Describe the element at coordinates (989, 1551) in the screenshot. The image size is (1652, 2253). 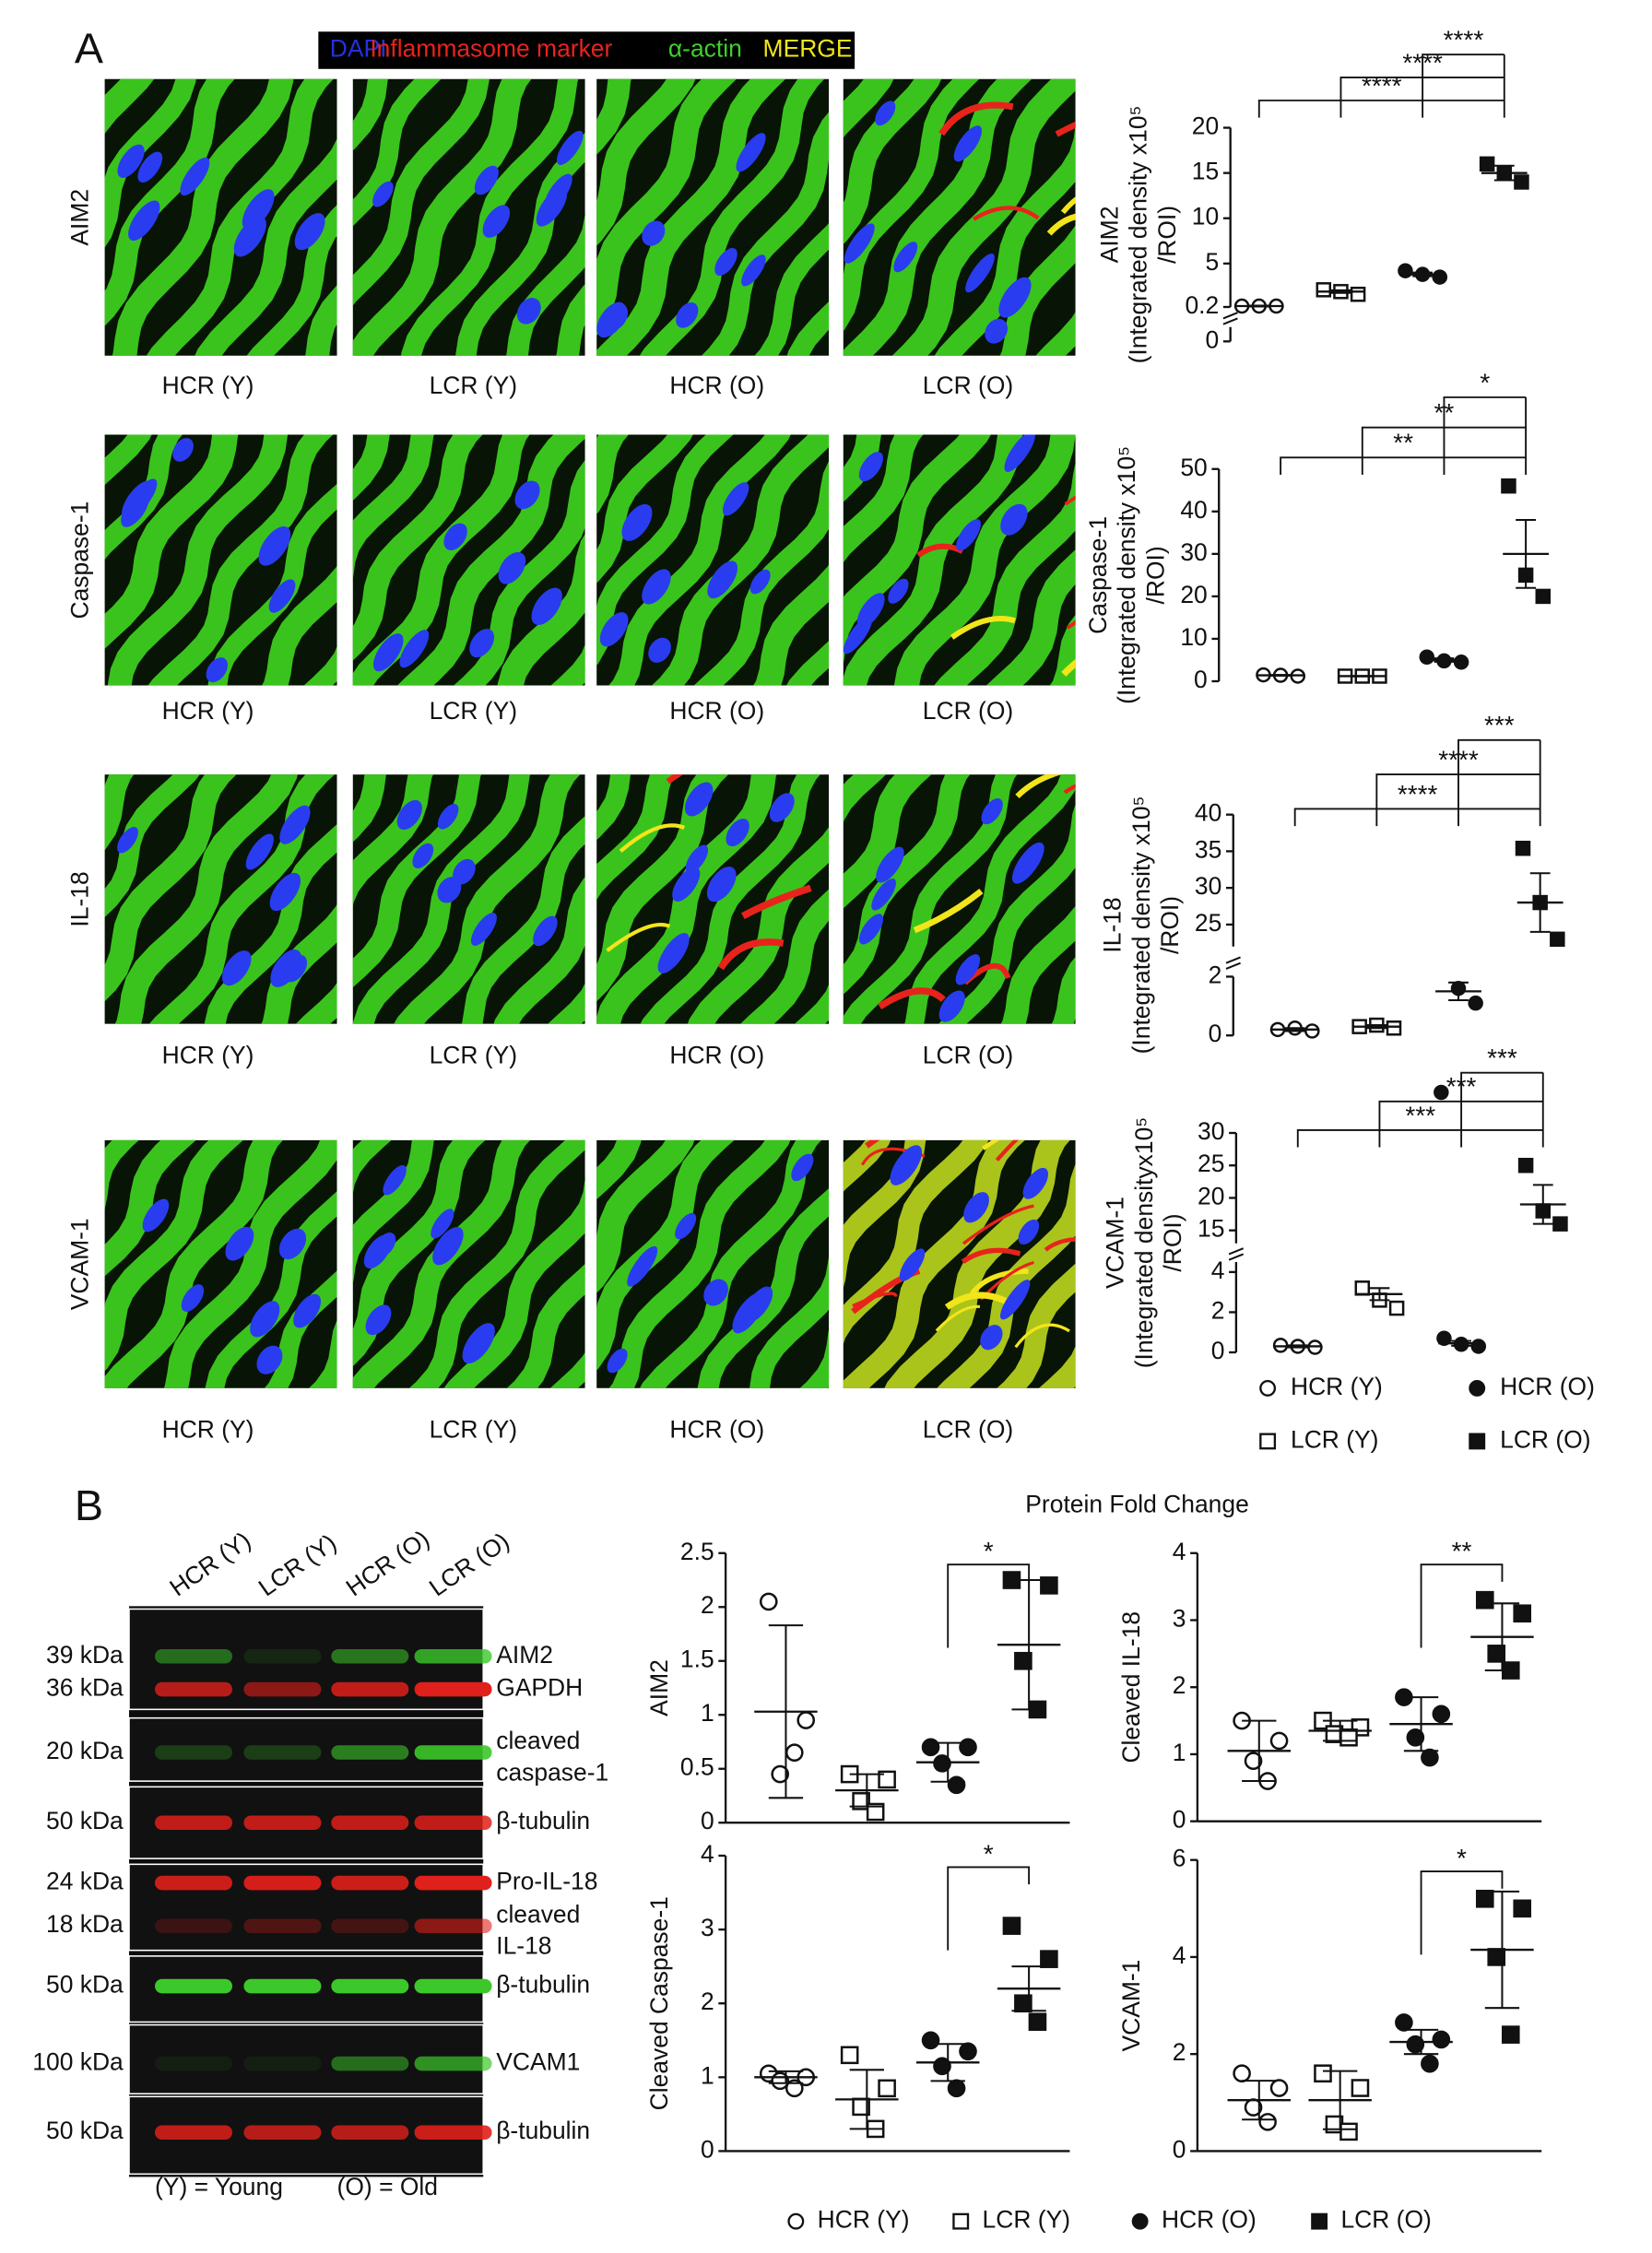
I see `significance-label: *` at that location.